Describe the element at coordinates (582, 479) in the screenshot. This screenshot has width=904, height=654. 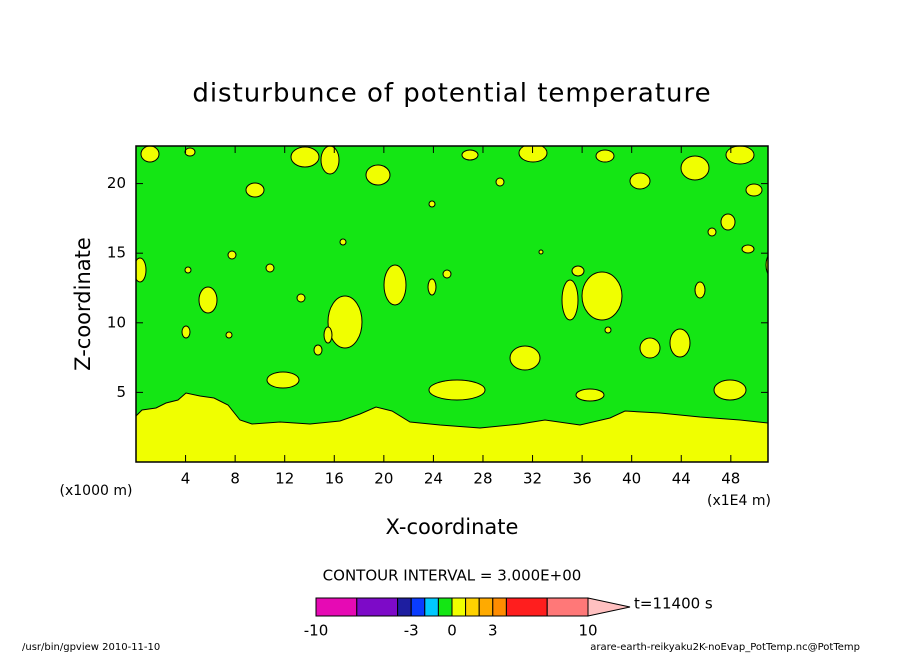
I see `x-tick-label: 36` at that location.